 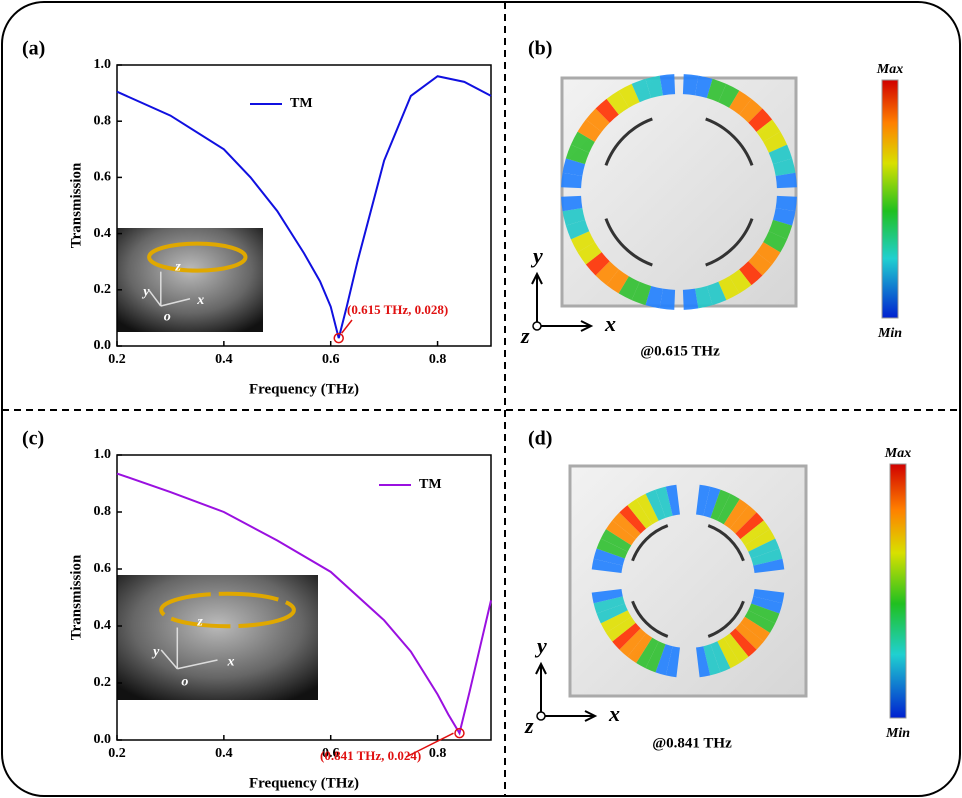 What do you see at coordinates (338, 338) in the screenshot?
I see `annotation-marker` at bounding box center [338, 338].